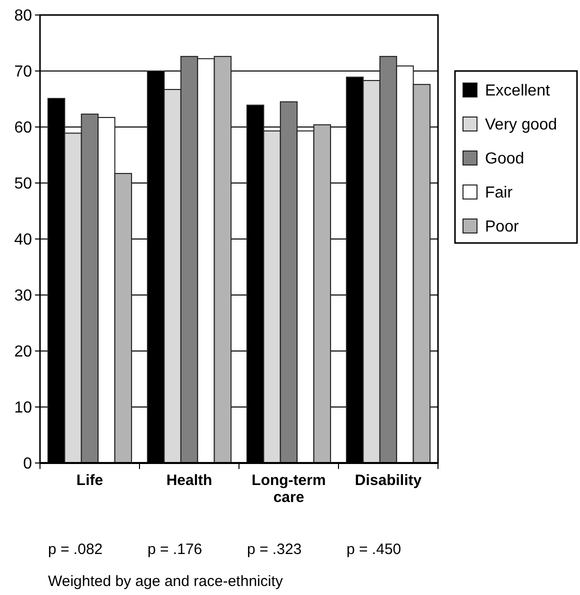 The height and width of the screenshot is (595, 580). I want to click on y-tick-label: 40, so click(23, 240).